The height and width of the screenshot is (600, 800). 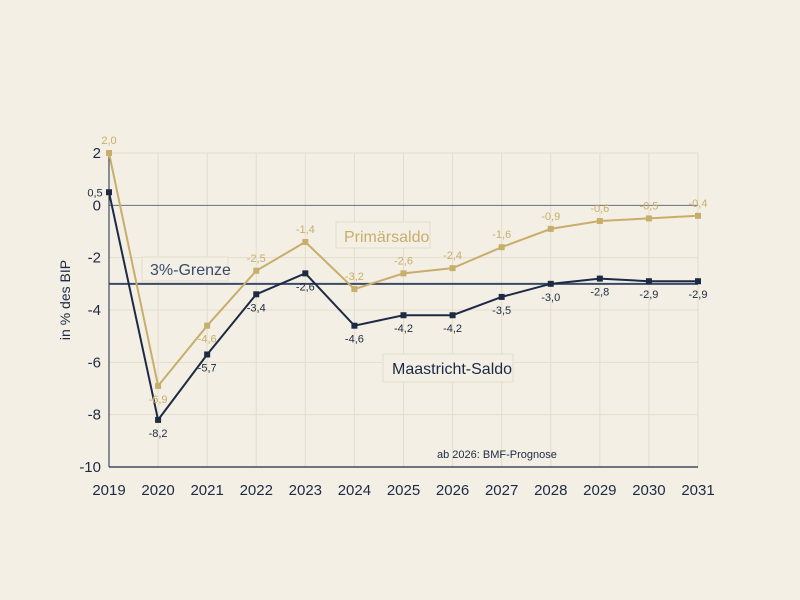 What do you see at coordinates (452, 256) in the screenshot?
I see `data-label: -2,4` at bounding box center [452, 256].